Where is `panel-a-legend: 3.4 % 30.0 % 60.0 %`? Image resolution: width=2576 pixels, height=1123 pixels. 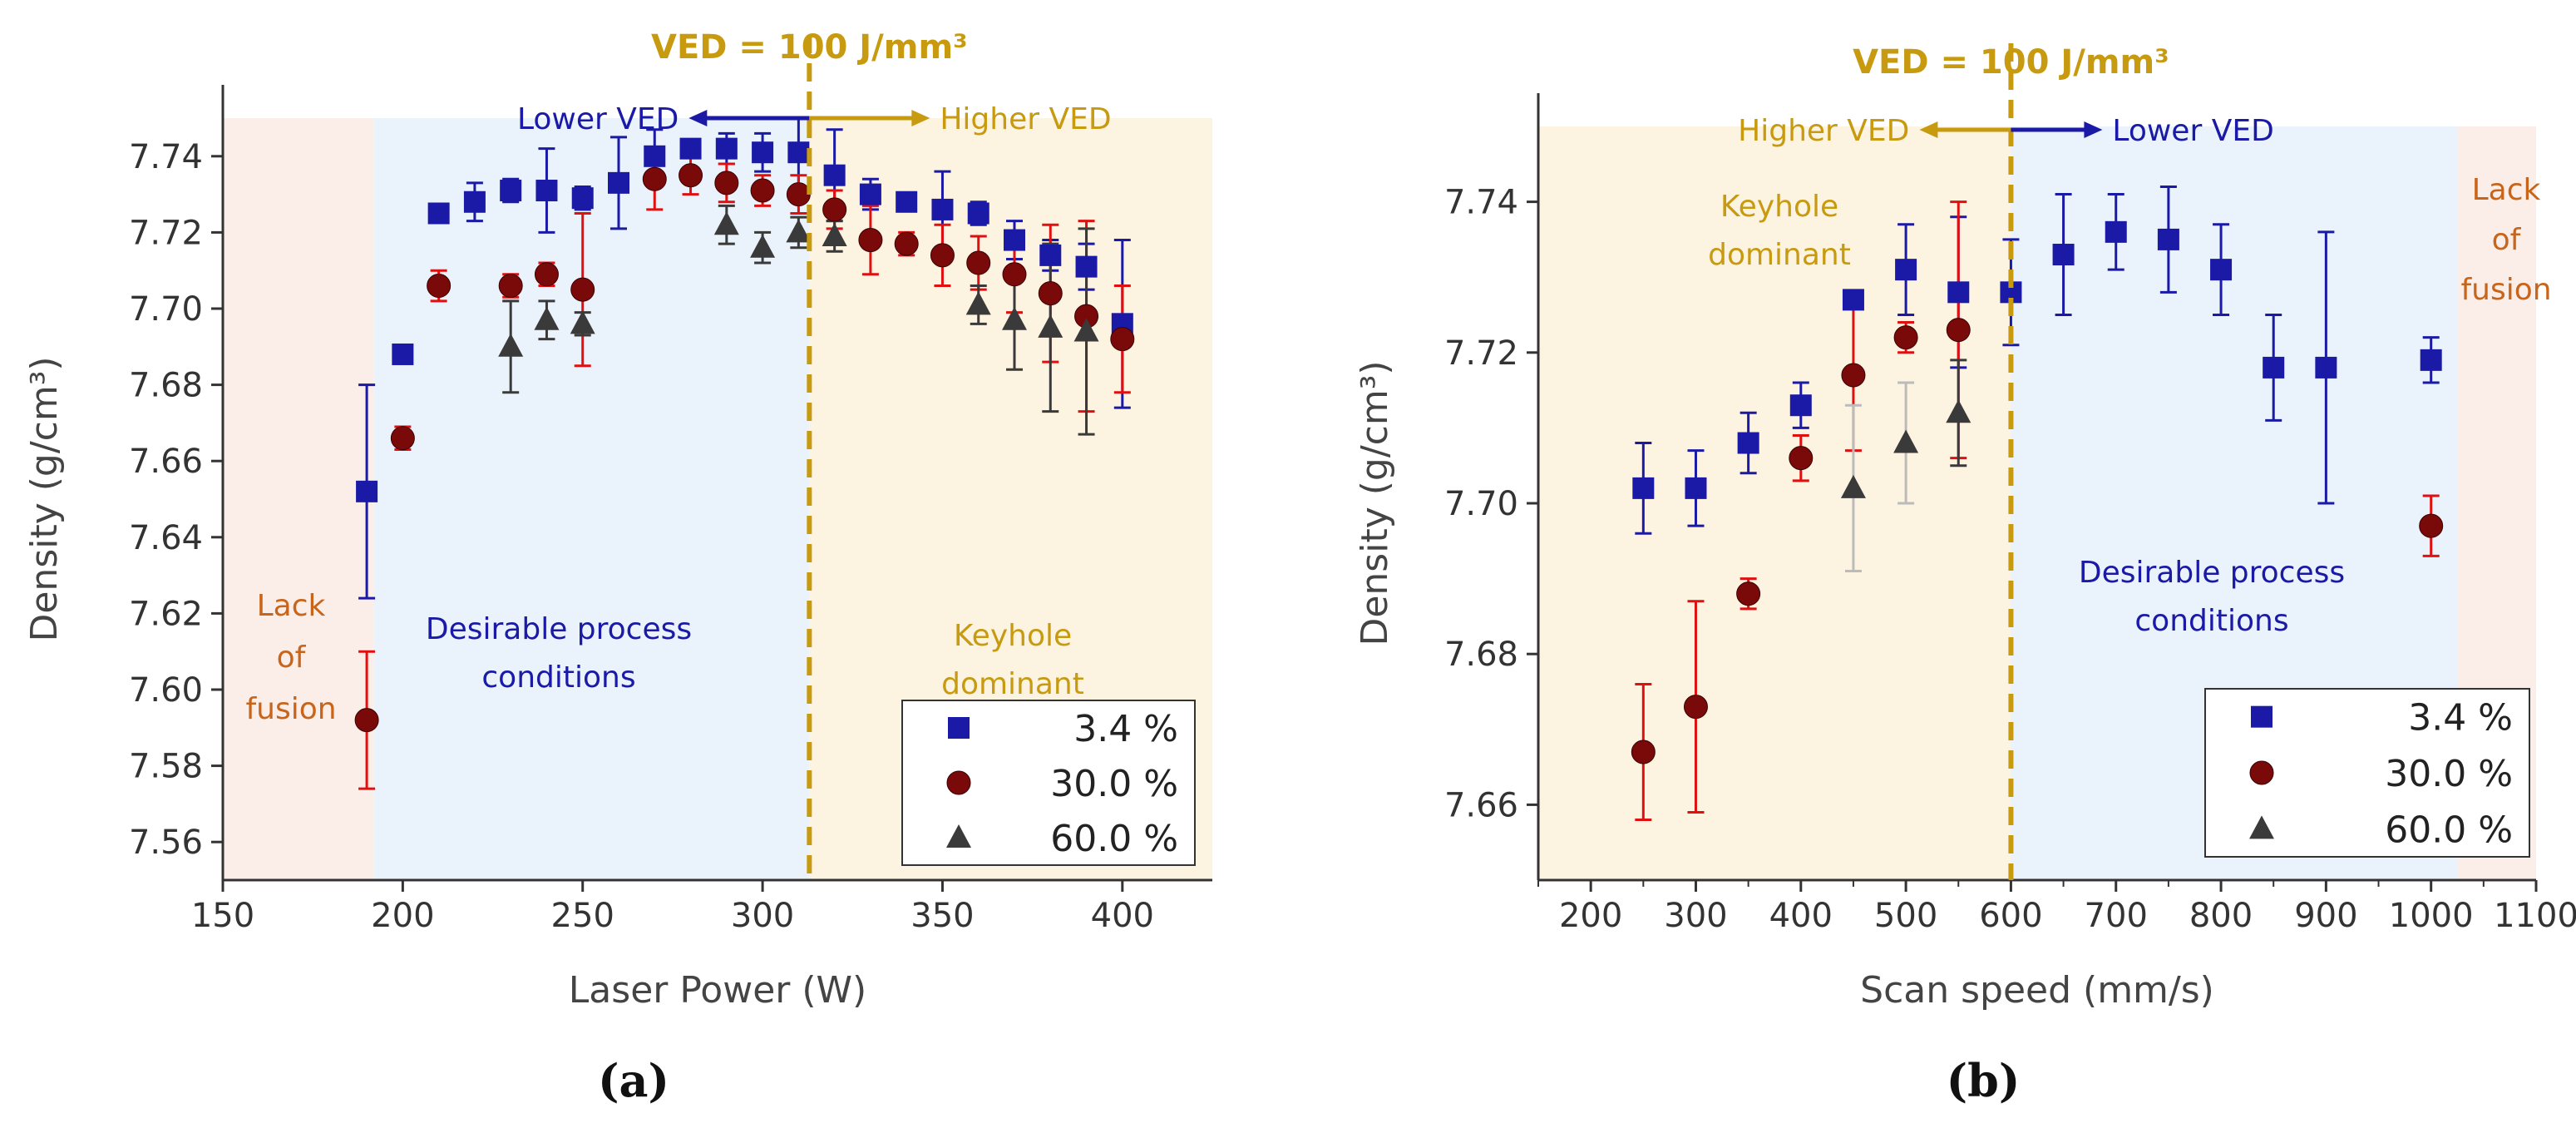
panel-a-legend: 3.4 % 30.0 % 60.0 % is located at coordinates (1048, 783).